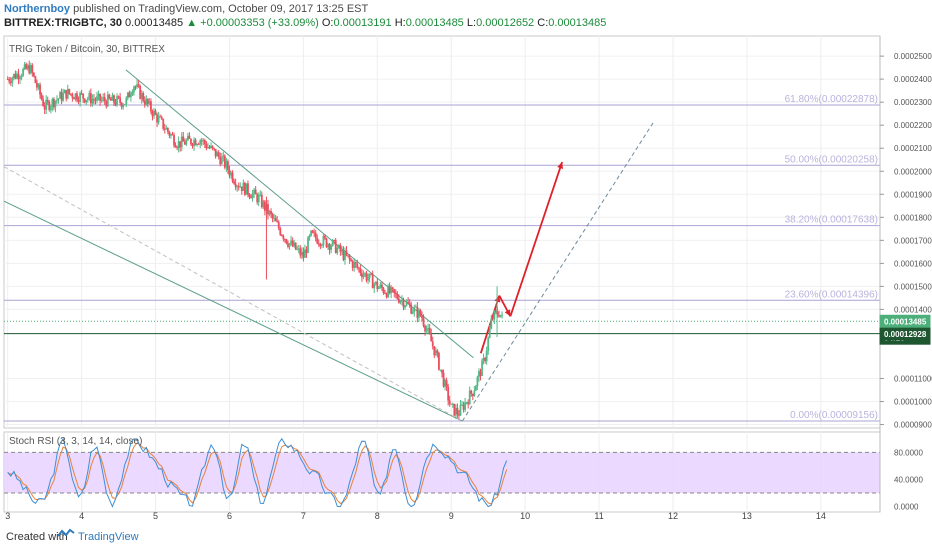 This screenshot has width=932, height=550. I want to click on tradingview-logo-icon, so click(66, 534).